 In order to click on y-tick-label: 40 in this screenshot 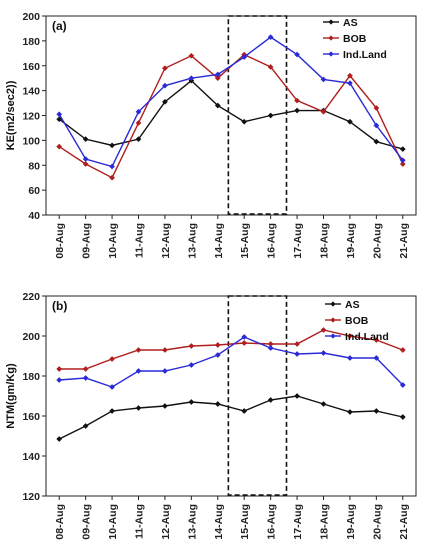, I will do `click(34, 216)`.